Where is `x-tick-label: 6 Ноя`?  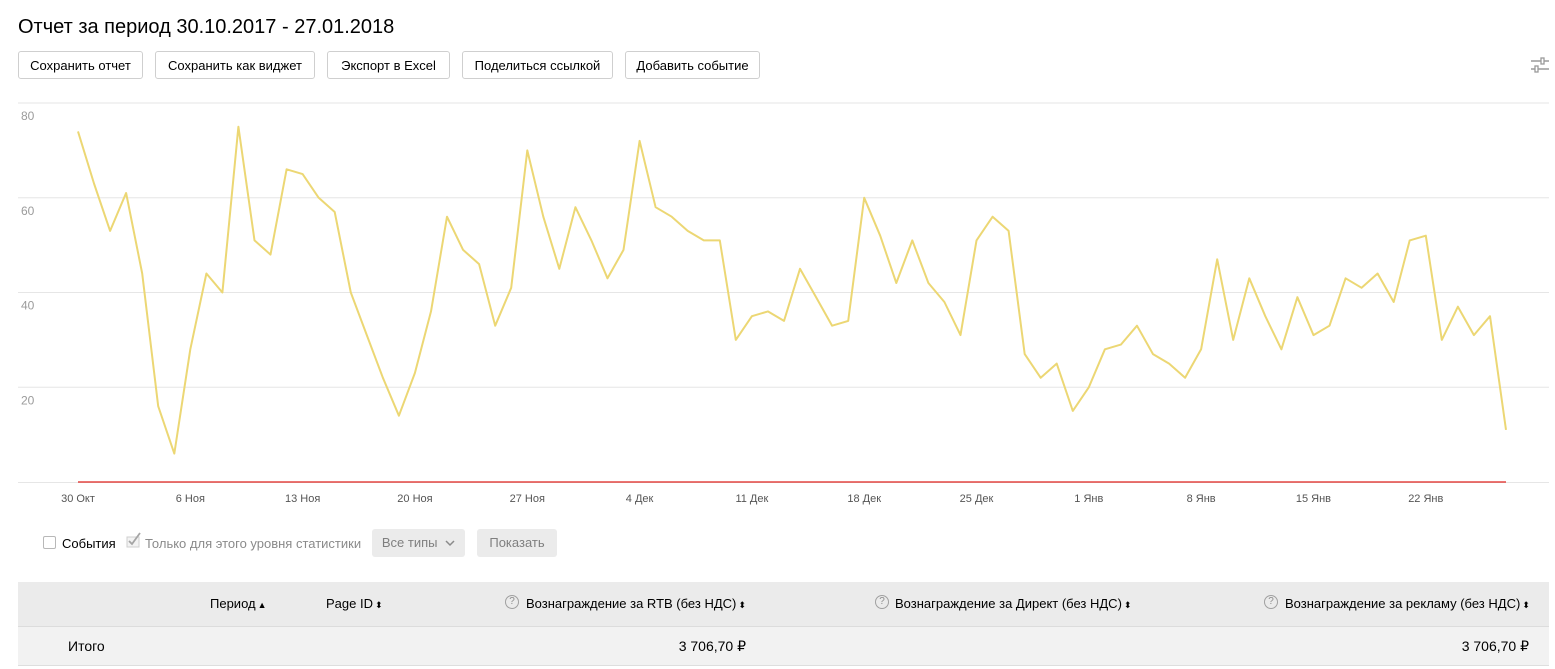
x-tick-label: 6 Ноя is located at coordinates (190, 499).